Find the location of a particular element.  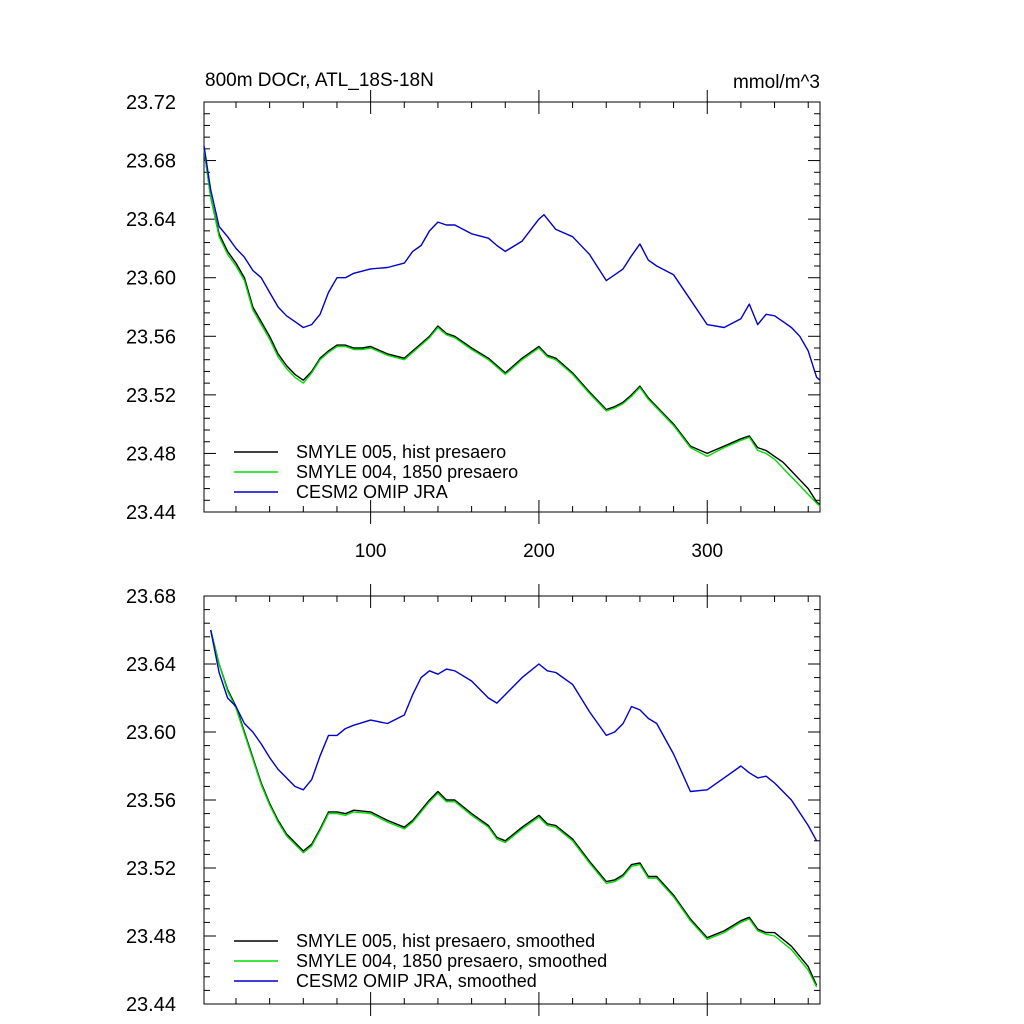

legend-label: CESM2 OMIP JRA is located at coordinates (372, 492).